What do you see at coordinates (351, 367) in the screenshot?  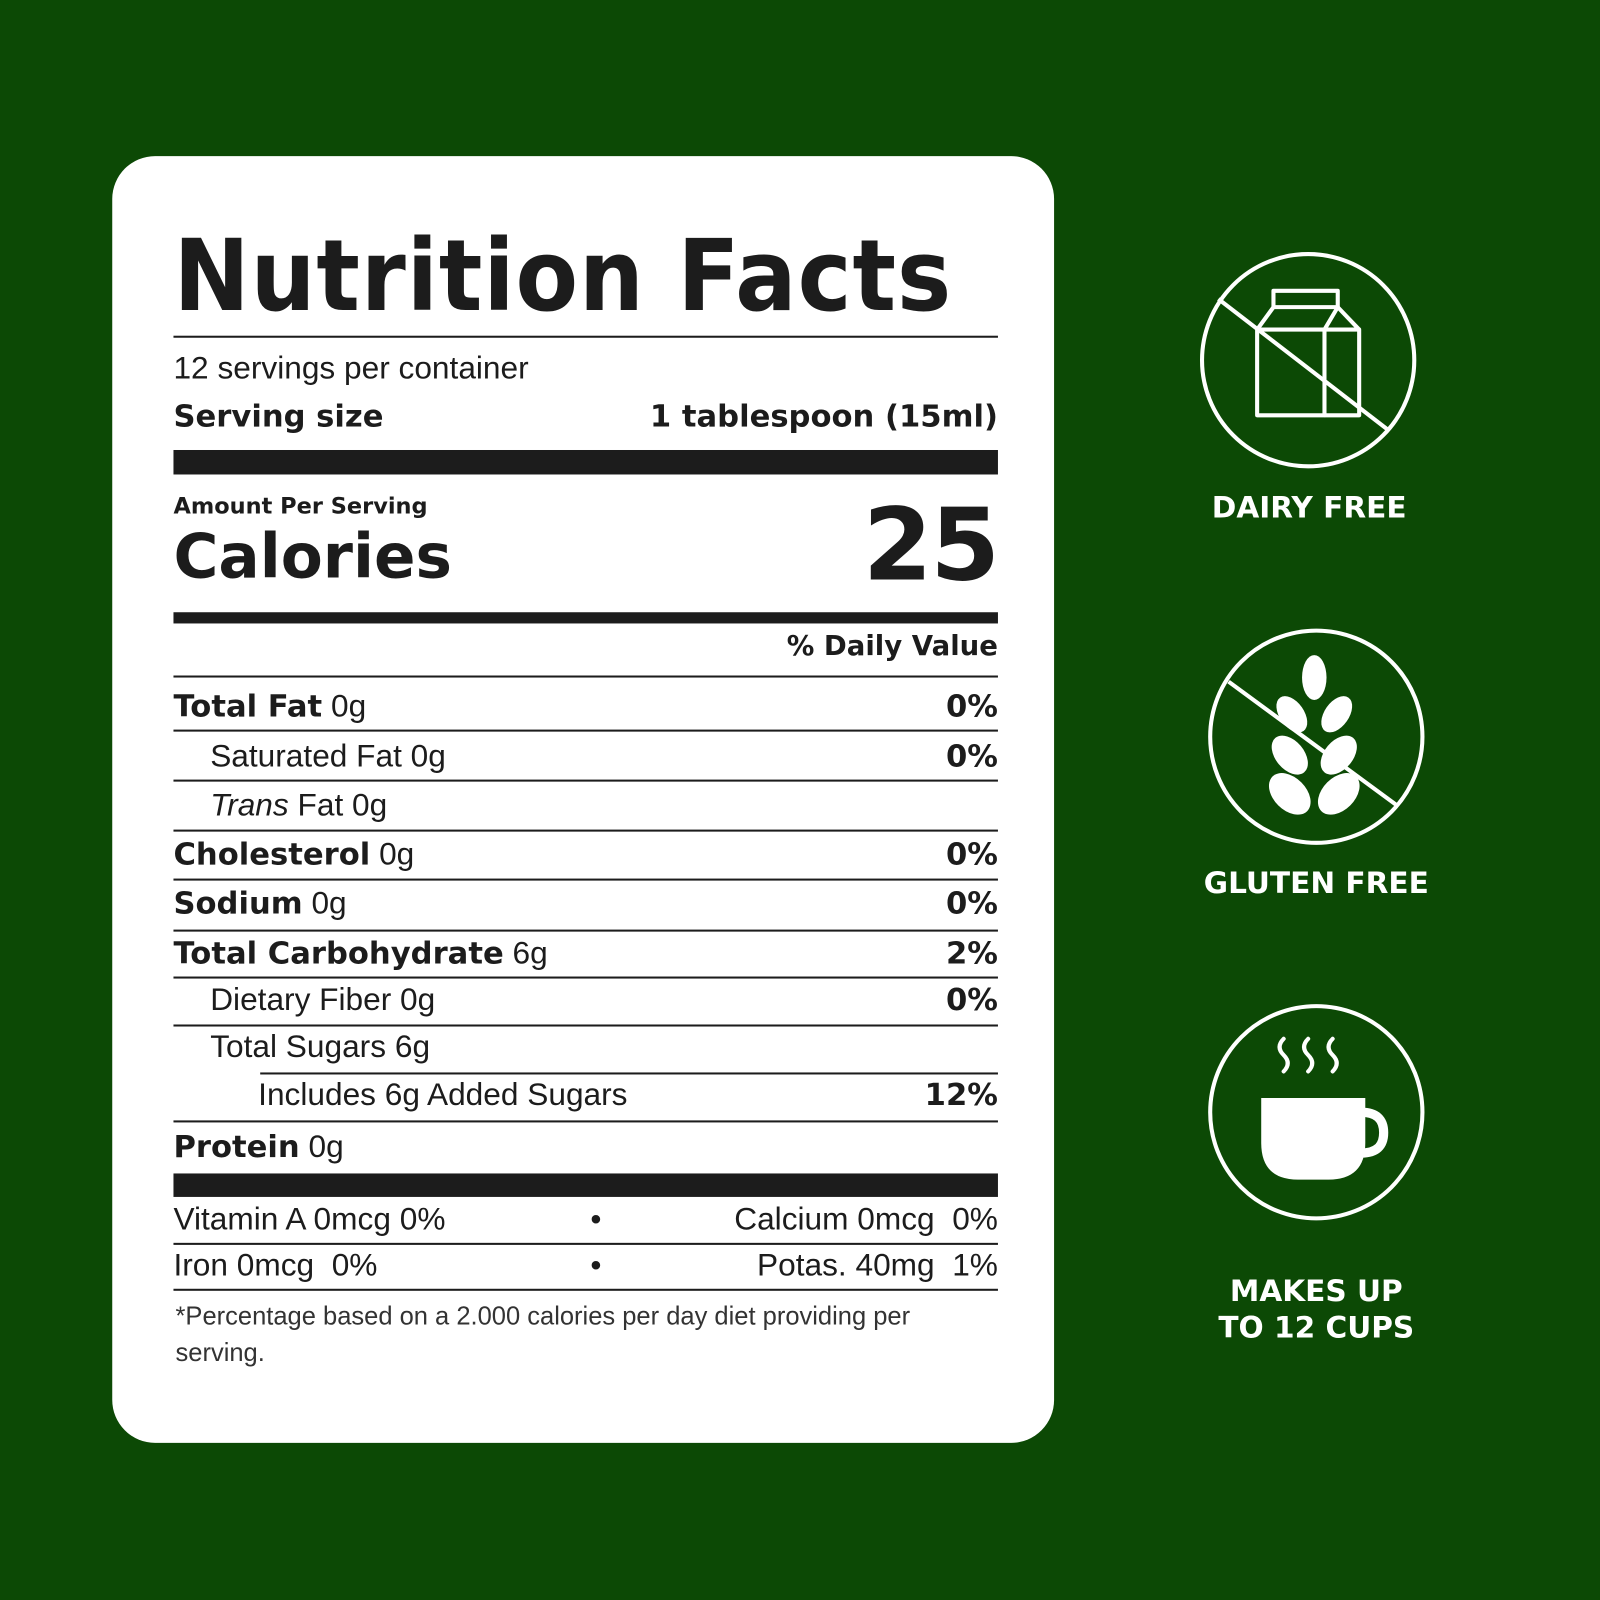 I see `servings-text: 12 servings per container` at bounding box center [351, 367].